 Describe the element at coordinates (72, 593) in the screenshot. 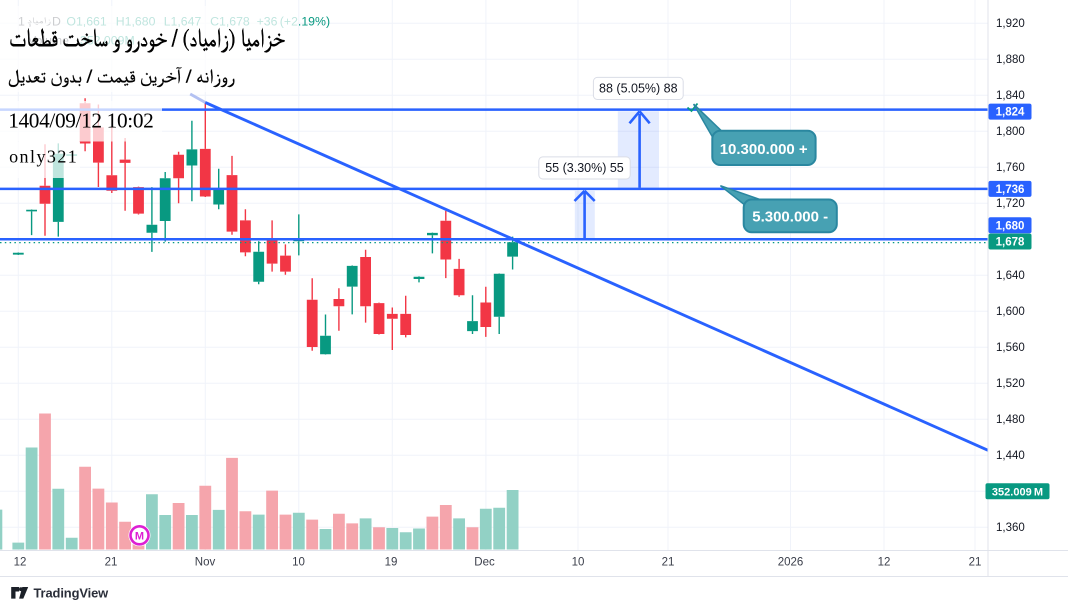

I see `svg-text: TradingView` at that location.